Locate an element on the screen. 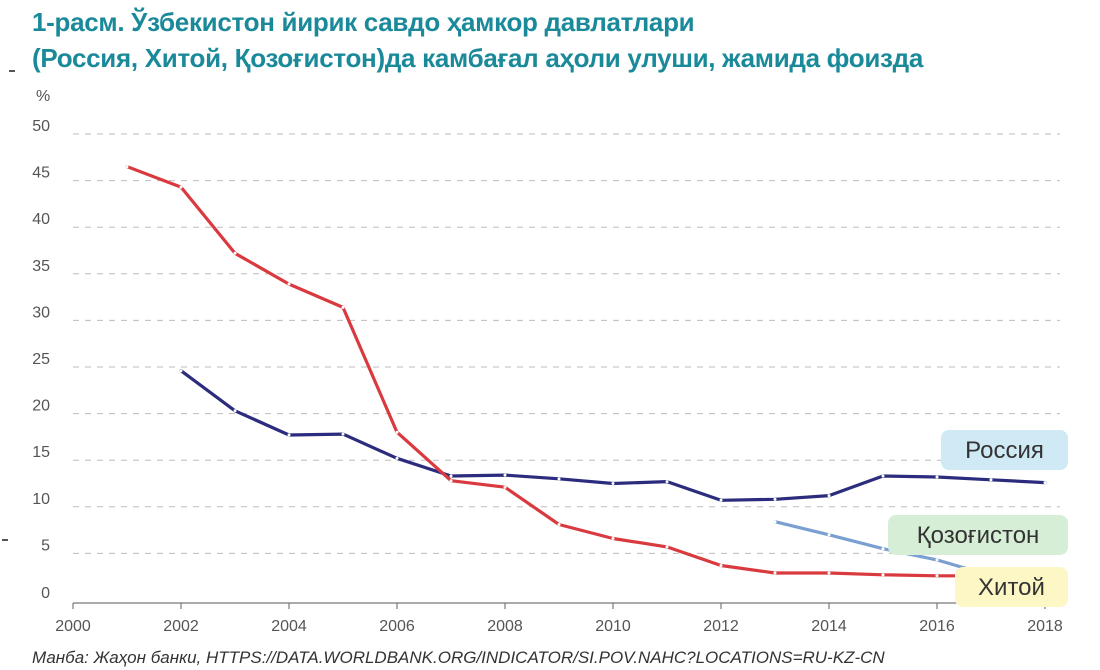 The height and width of the screenshot is (670, 1100). series-labels: Россия Қозоғистон Хитой is located at coordinates (978, 518).